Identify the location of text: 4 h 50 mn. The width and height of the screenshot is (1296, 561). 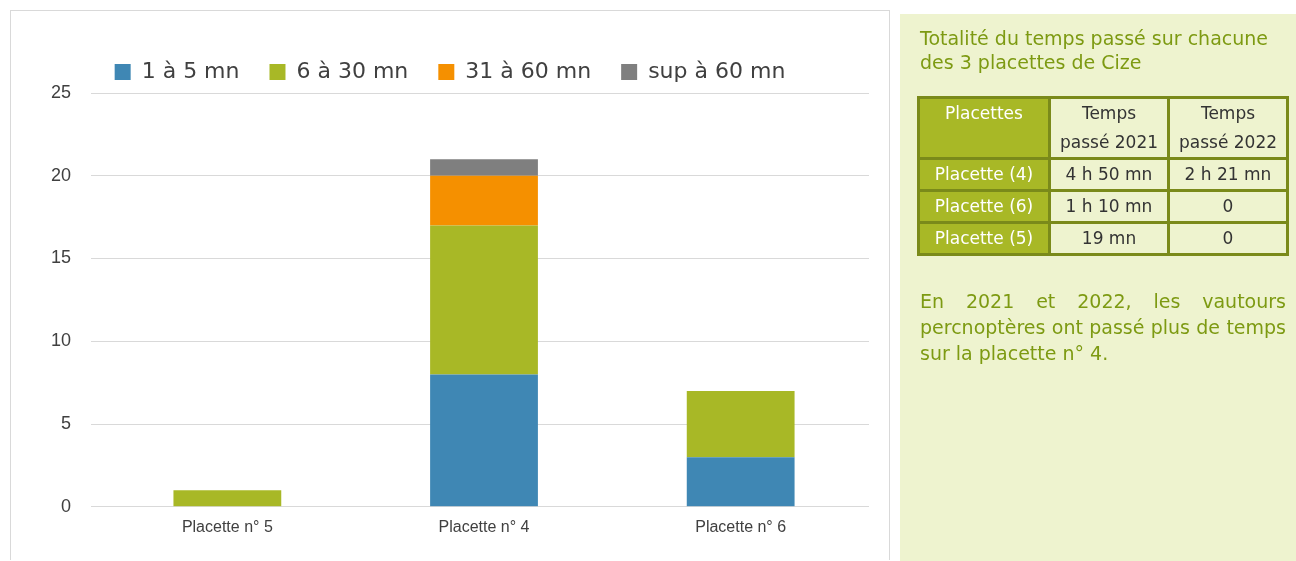
(1109, 174).